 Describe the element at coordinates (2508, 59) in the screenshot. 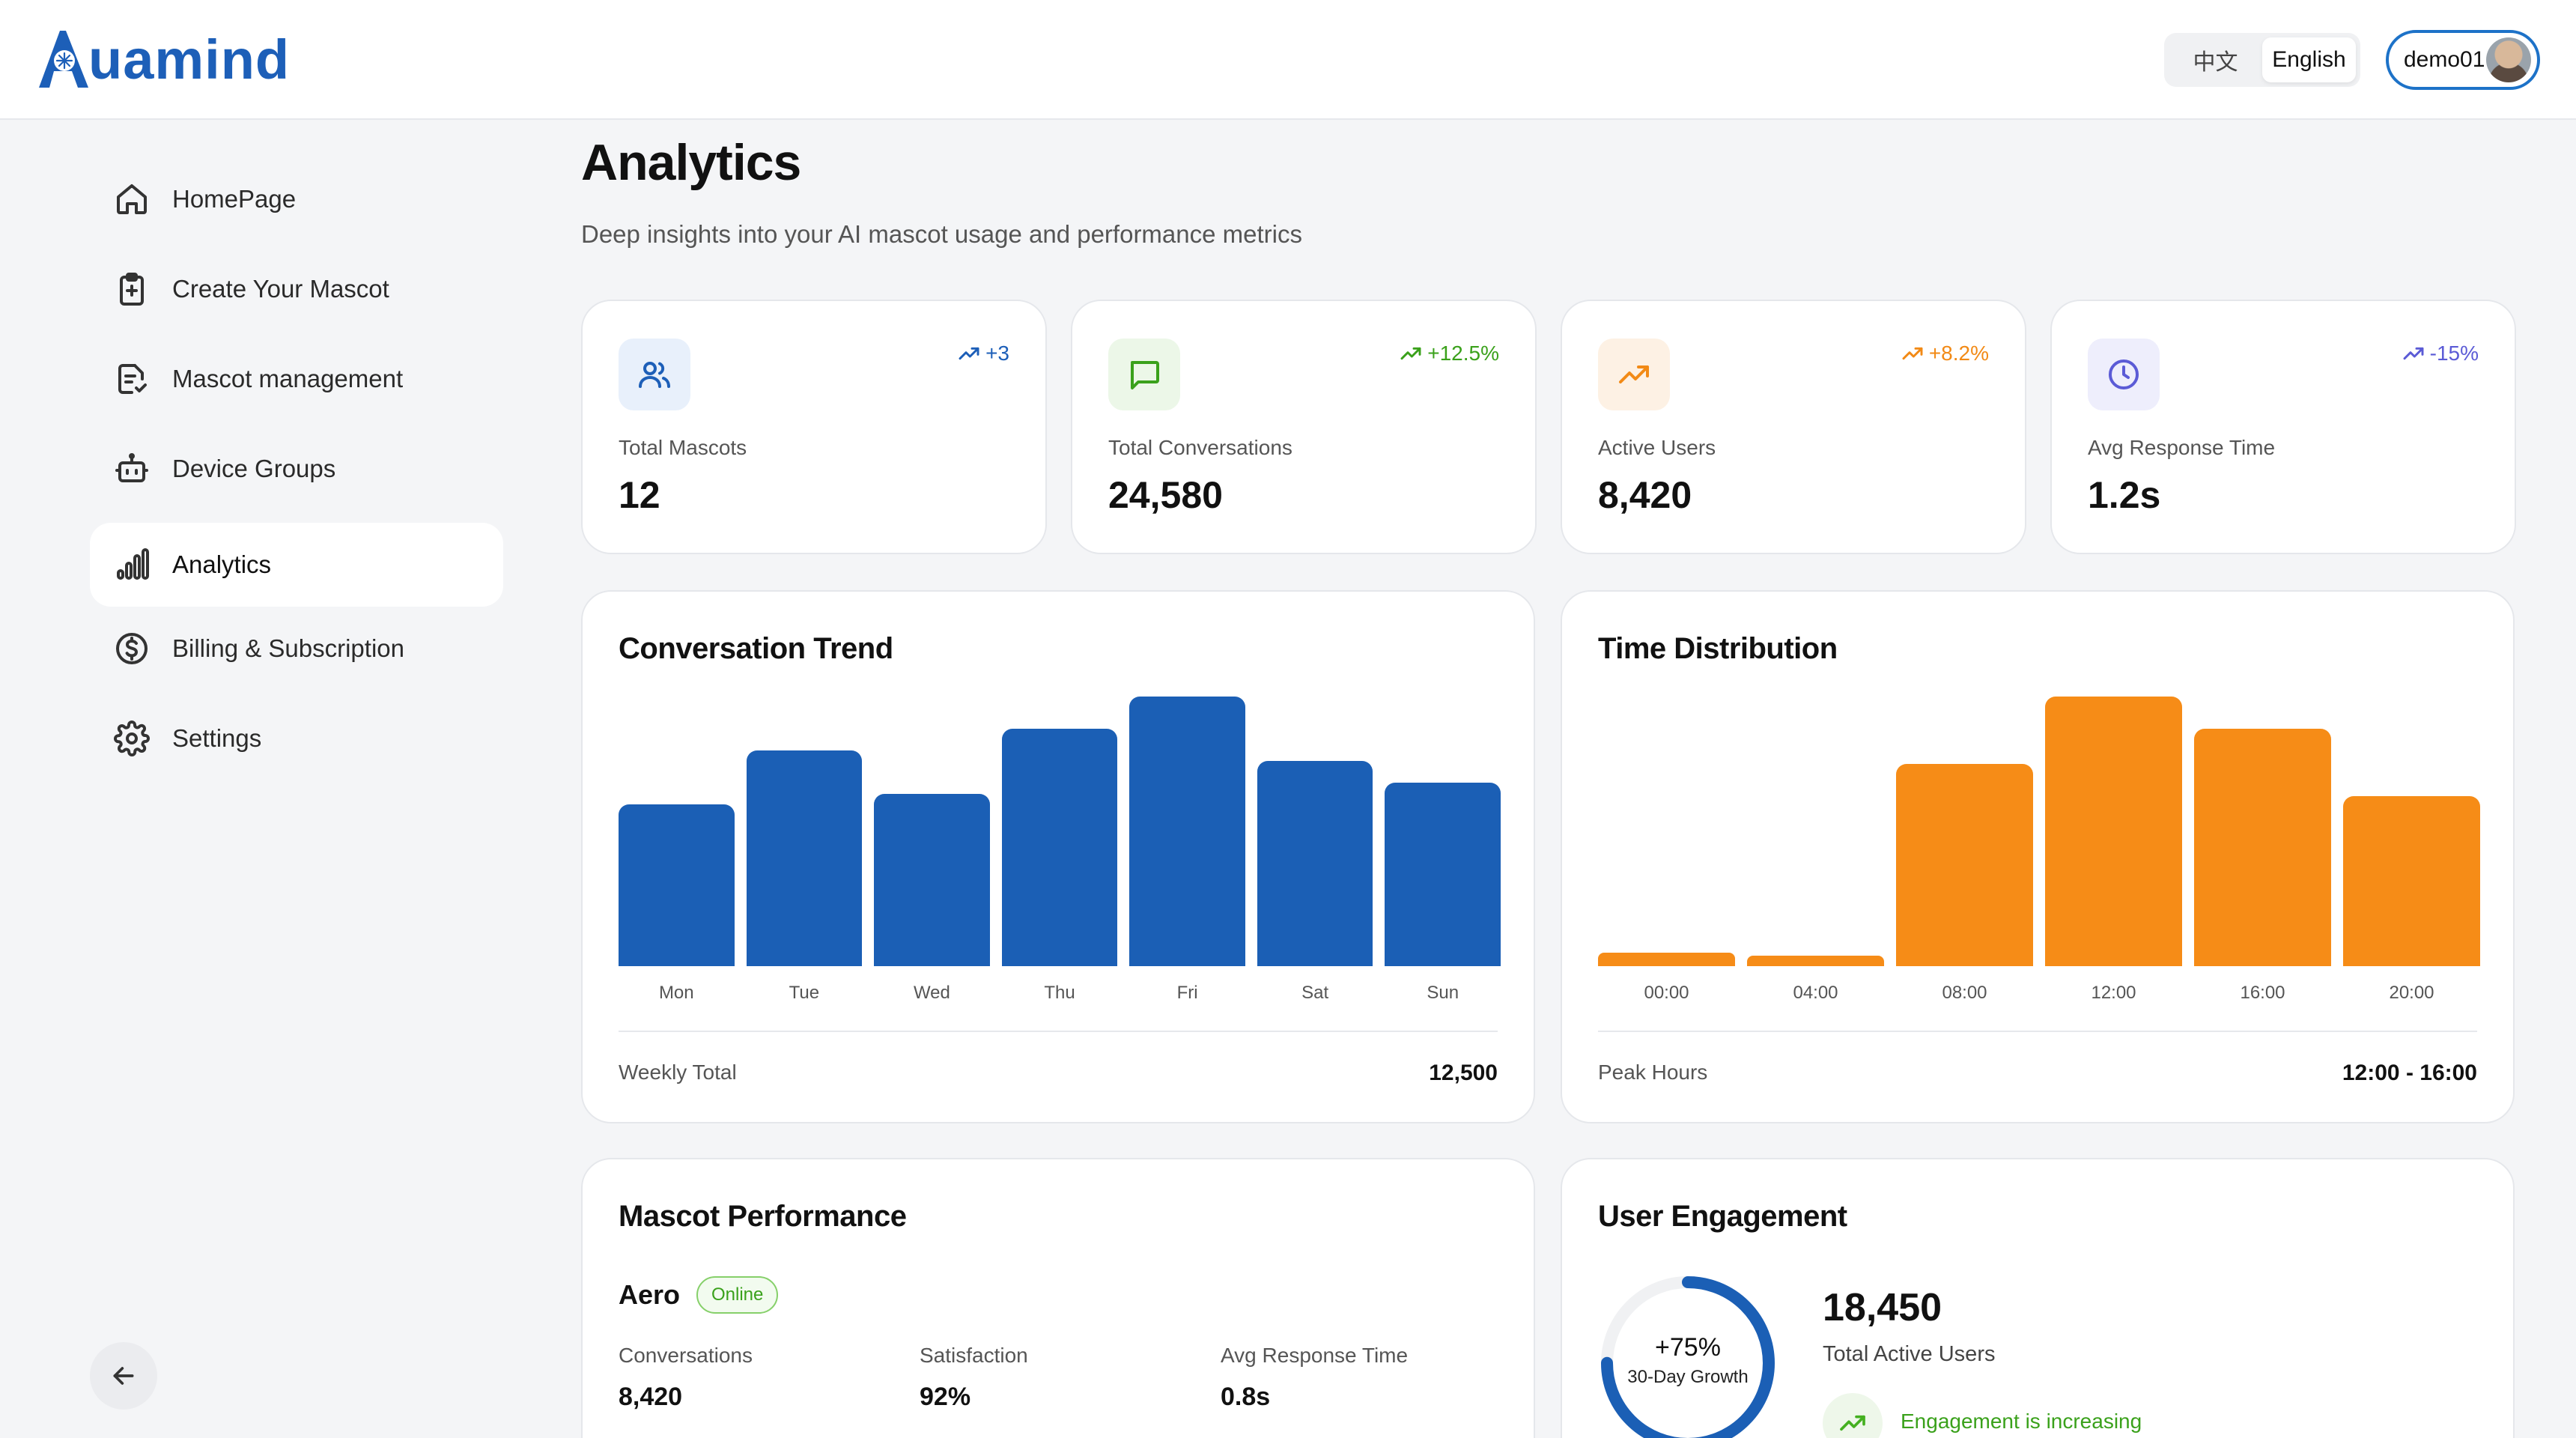

I see `avatar` at that location.